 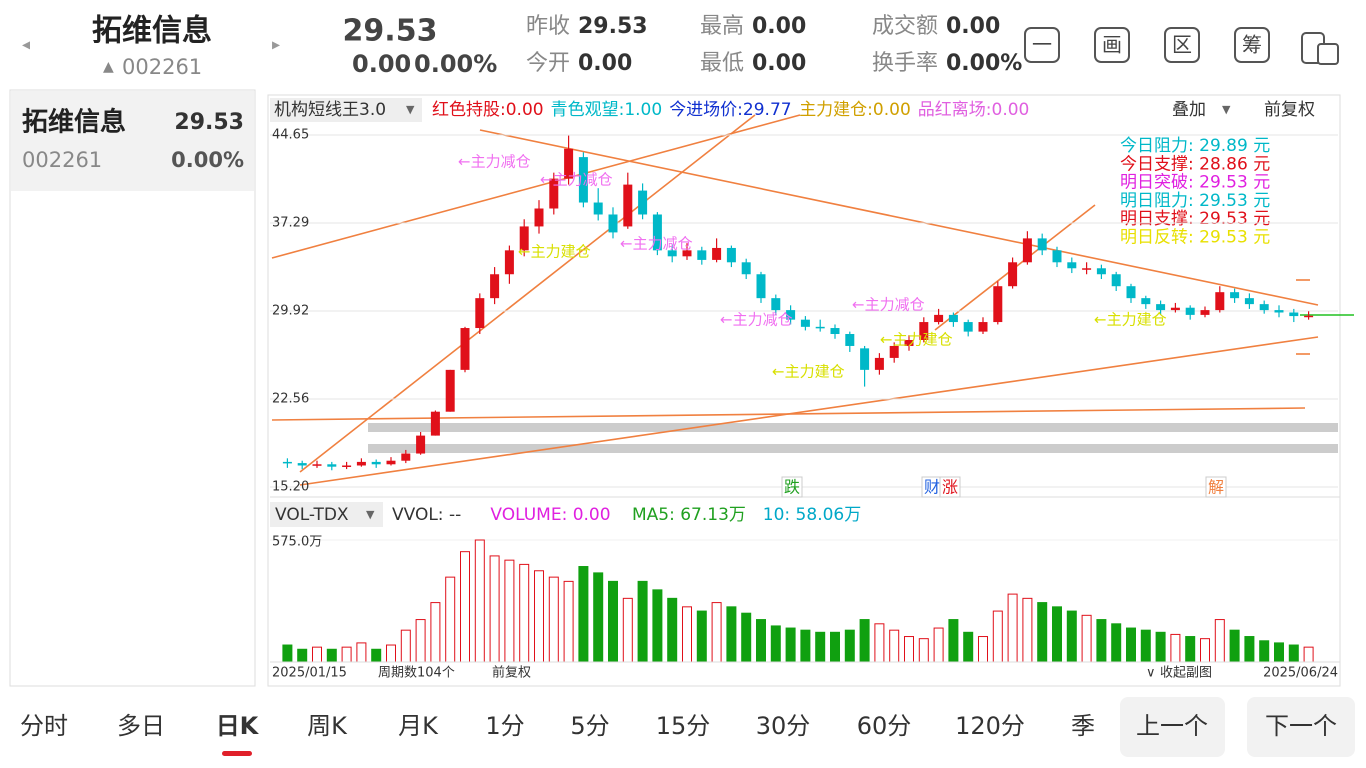 What do you see at coordinates (44, 726) in the screenshot?
I see `period-tab: 分时` at bounding box center [44, 726].